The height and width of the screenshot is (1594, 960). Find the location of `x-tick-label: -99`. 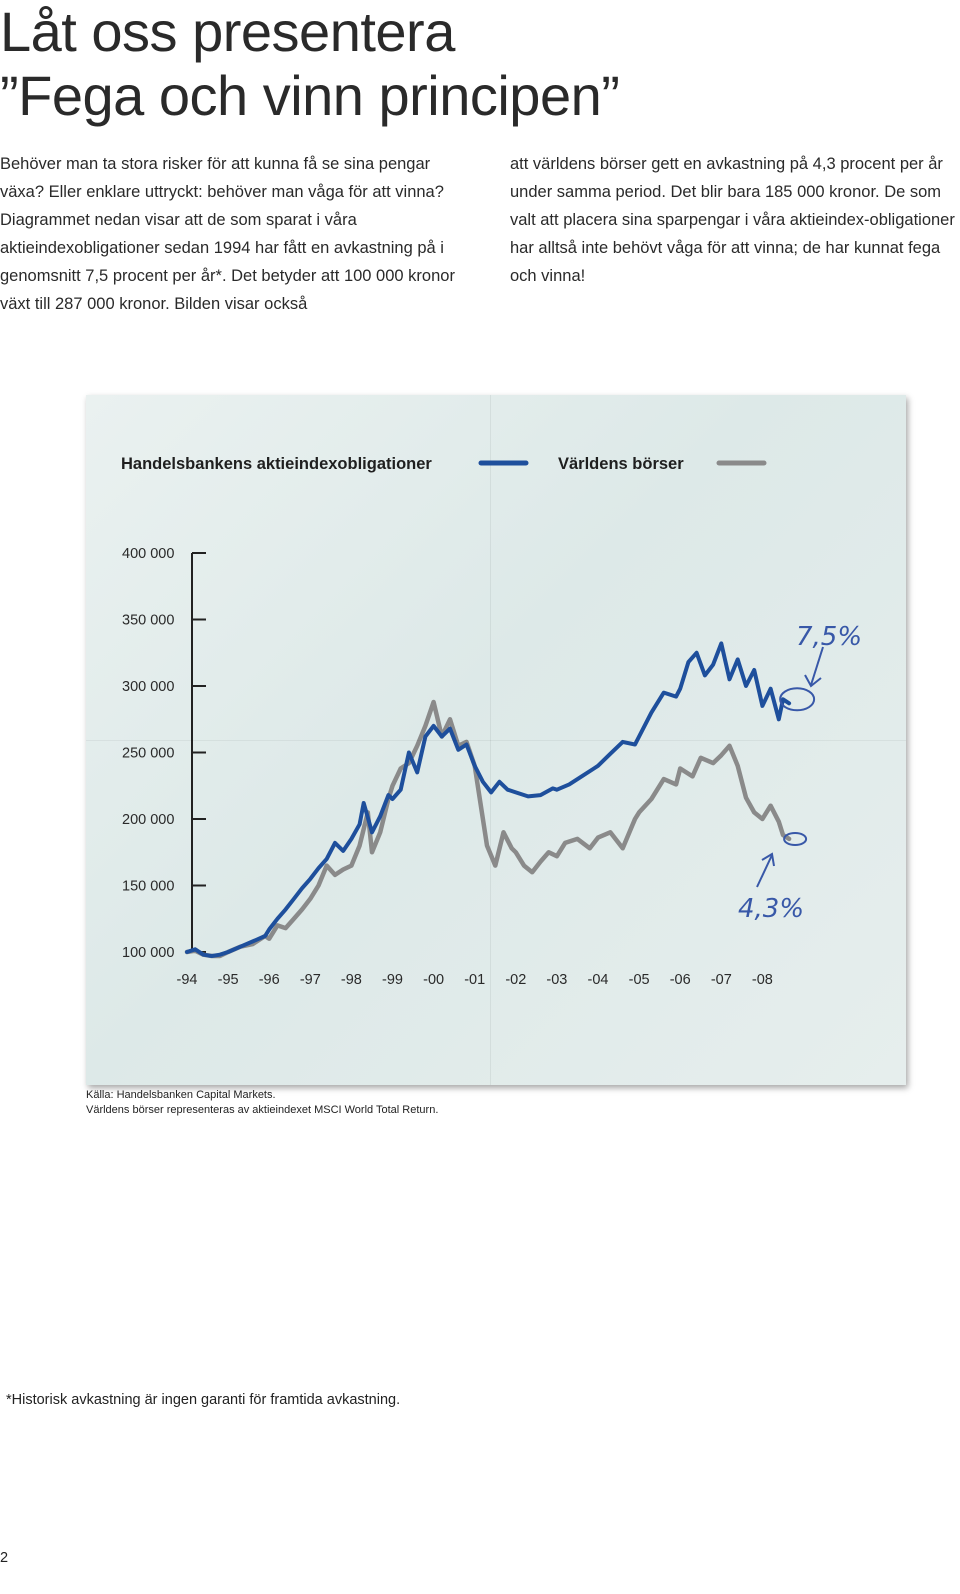

x-tick-label: -99 is located at coordinates (392, 980).